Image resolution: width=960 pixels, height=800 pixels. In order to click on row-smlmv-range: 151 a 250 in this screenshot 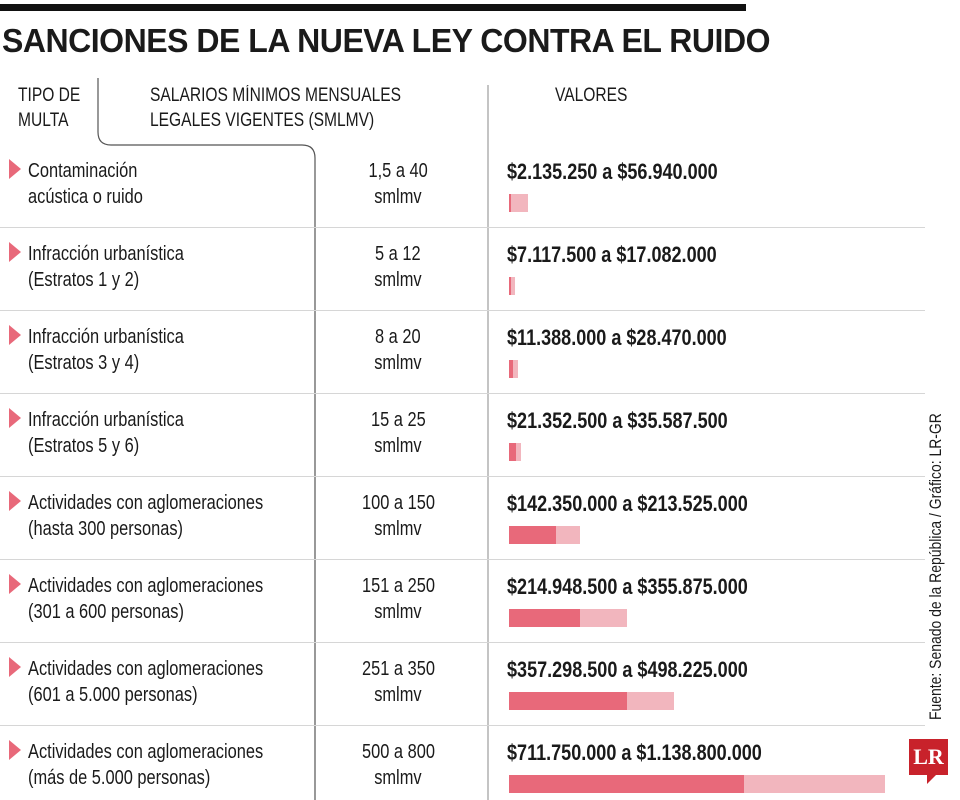, I will do `click(398, 586)`.